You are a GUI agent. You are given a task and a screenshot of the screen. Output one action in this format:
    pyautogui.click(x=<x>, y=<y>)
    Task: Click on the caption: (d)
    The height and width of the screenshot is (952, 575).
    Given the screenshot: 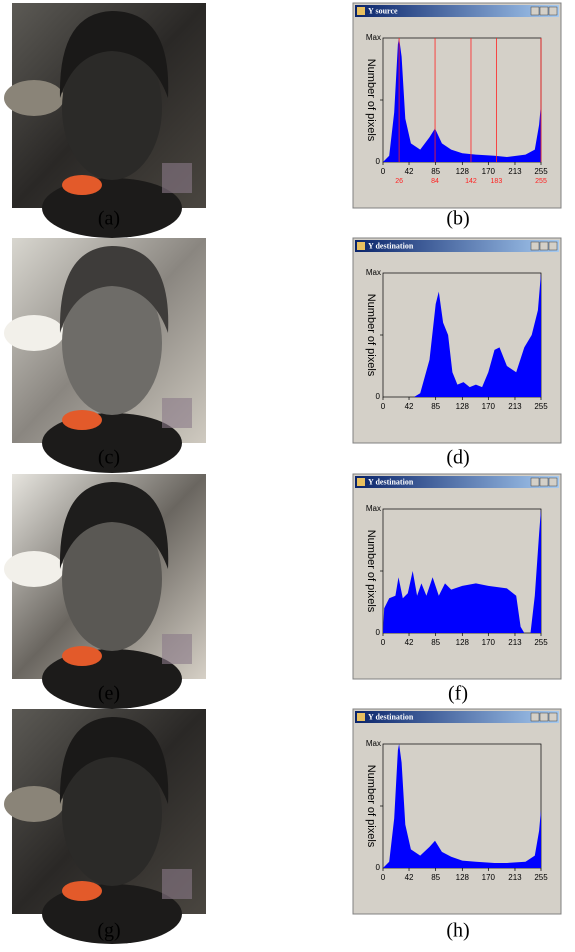 What is the action you would take?
    pyautogui.click(x=457, y=458)
    